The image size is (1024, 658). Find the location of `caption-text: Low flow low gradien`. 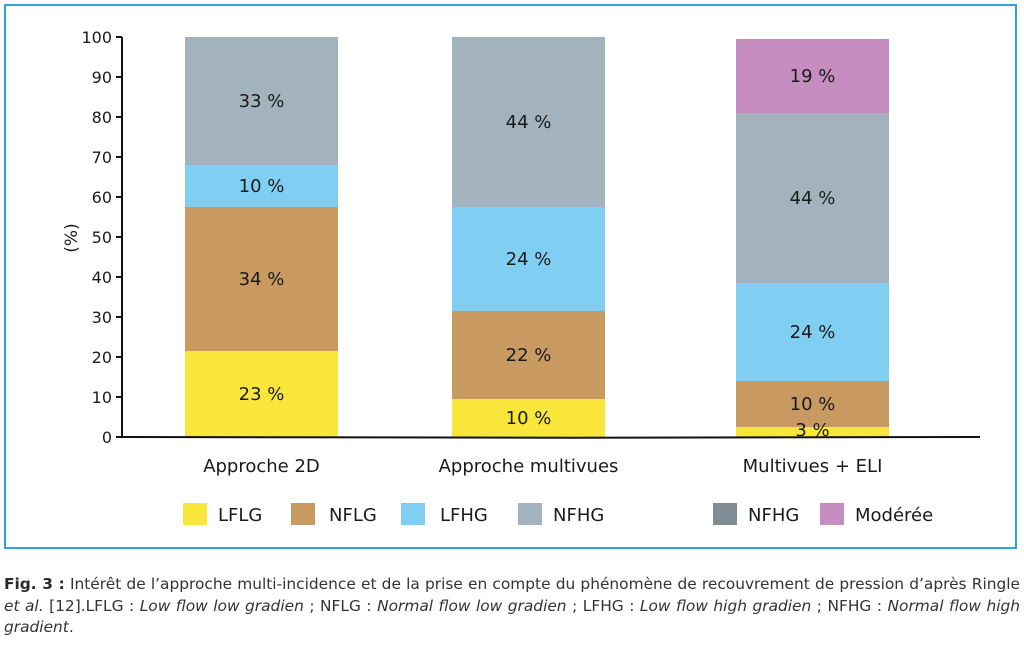

caption-text: Low flow low gradien is located at coordinates (221, 605).